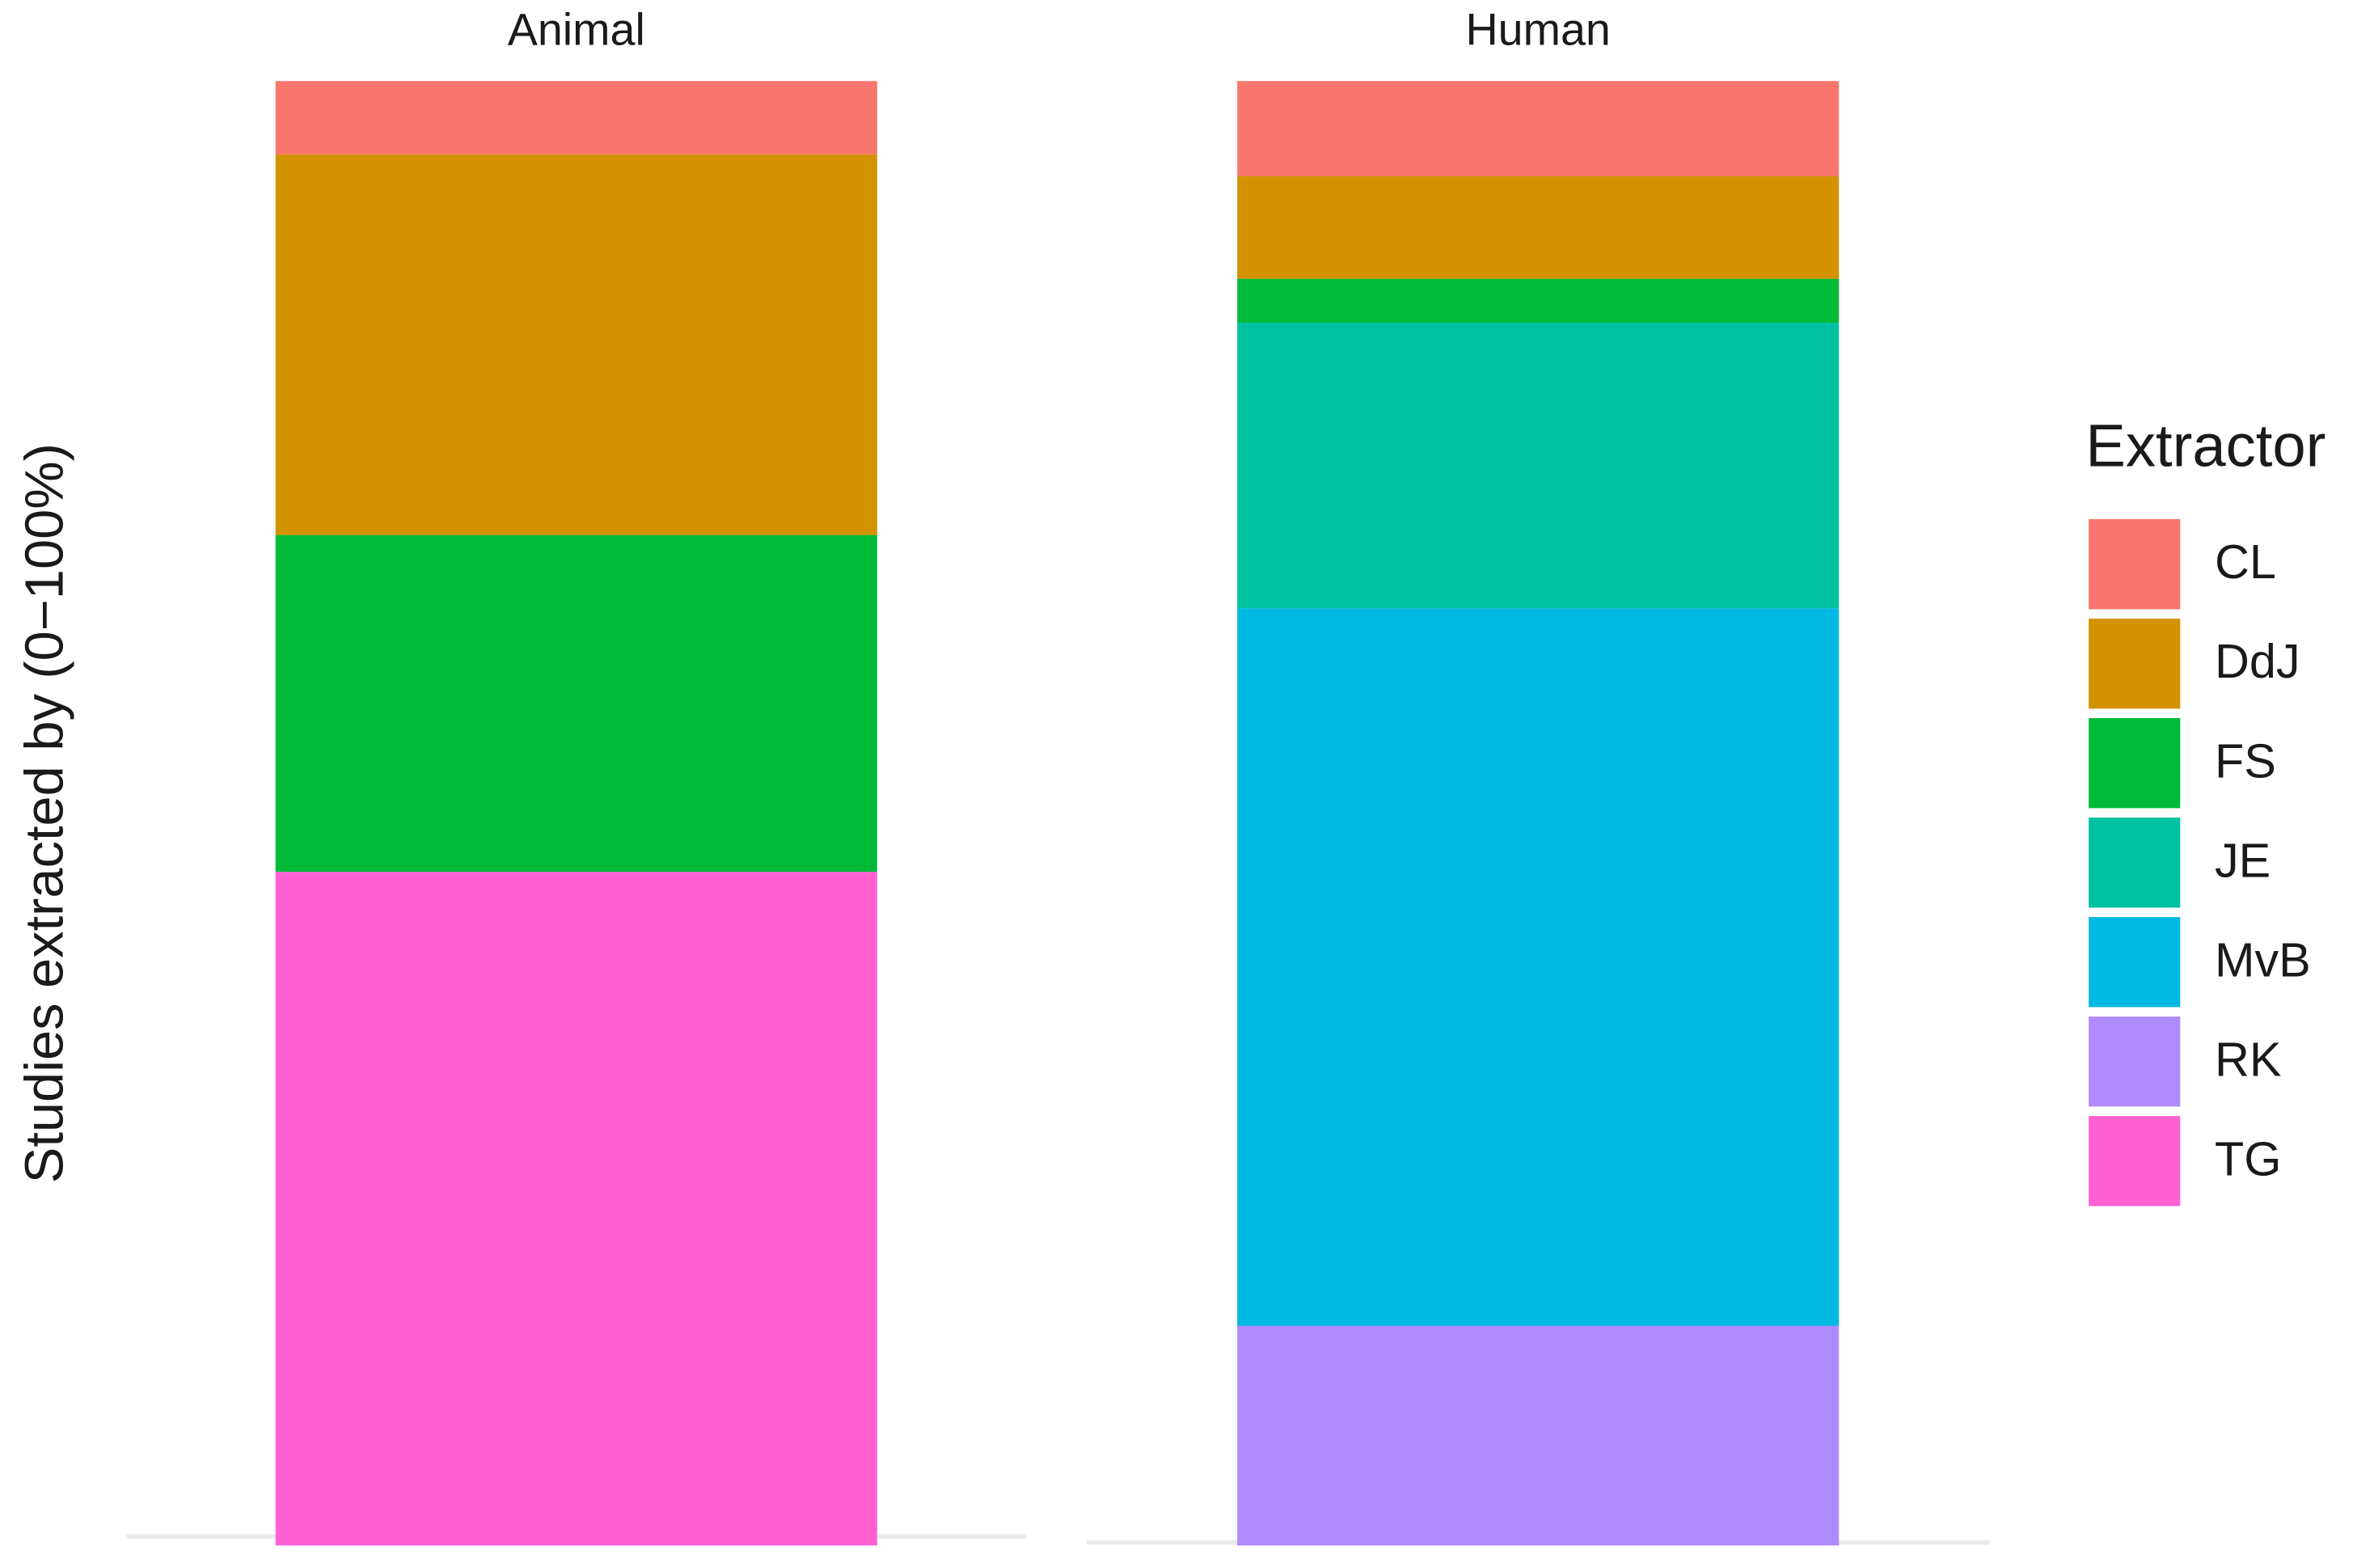 This screenshot has height=1568, width=2353. Describe the element at coordinates (576, 30) in the screenshot. I see `facet-label: Animal` at that location.